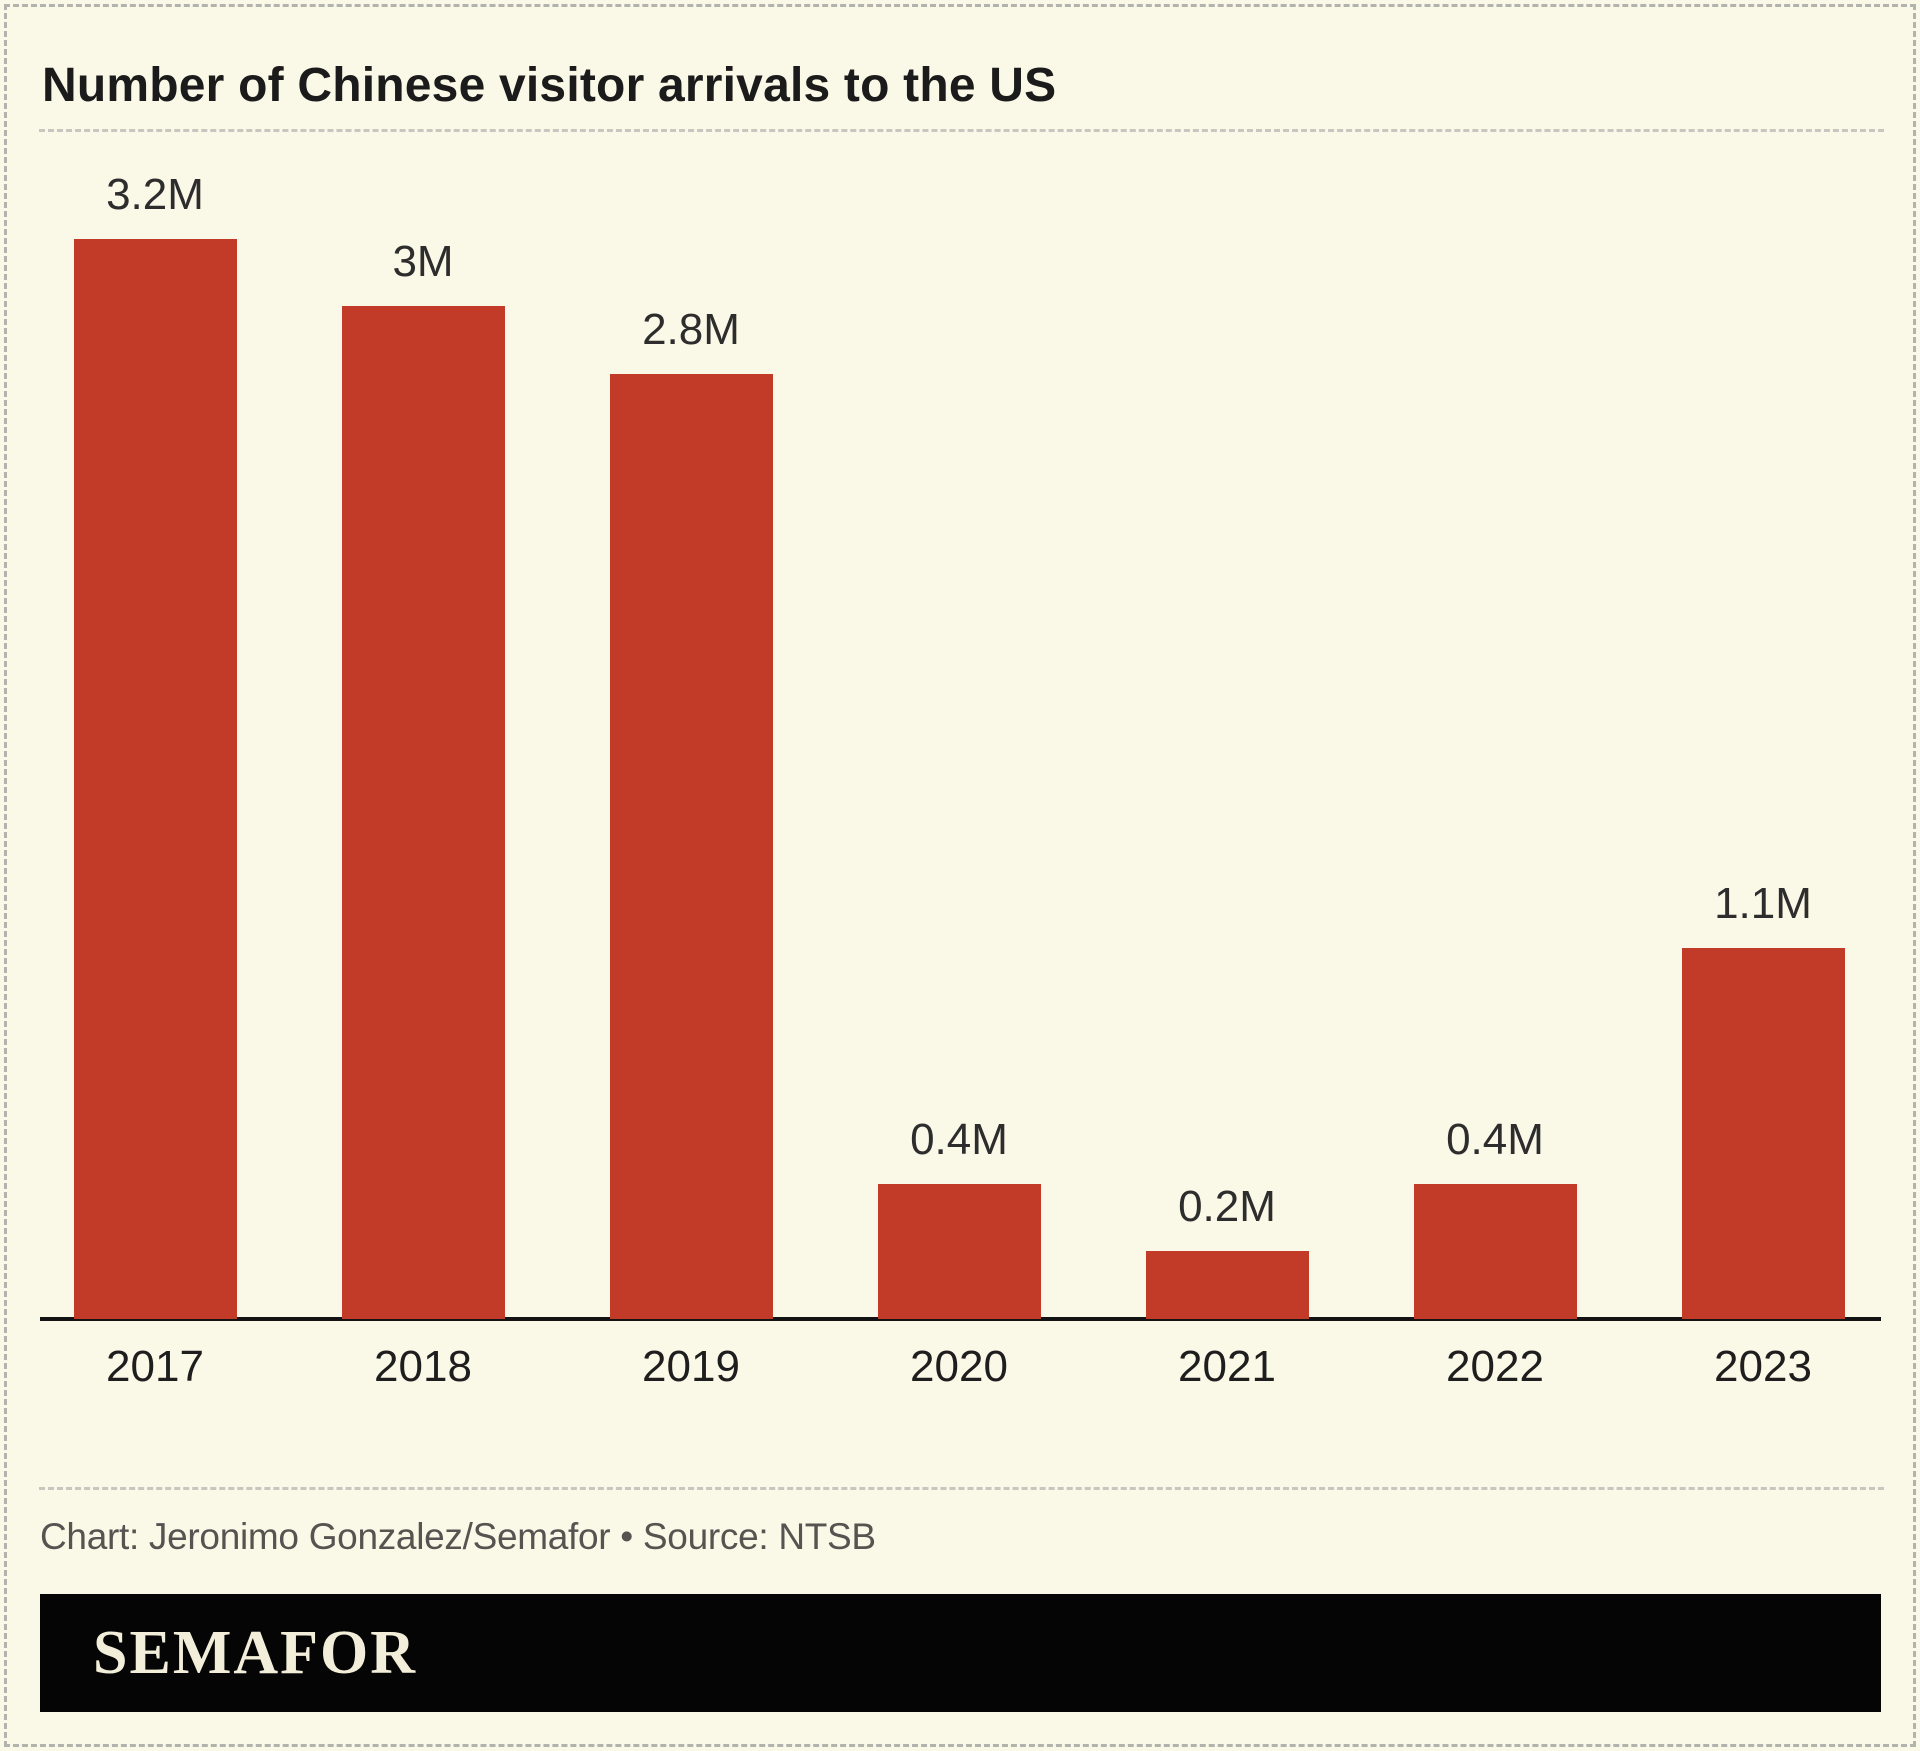 The height and width of the screenshot is (1751, 1920). What do you see at coordinates (959, 1366) in the screenshot?
I see `x-axis-label-2020: 2020` at bounding box center [959, 1366].